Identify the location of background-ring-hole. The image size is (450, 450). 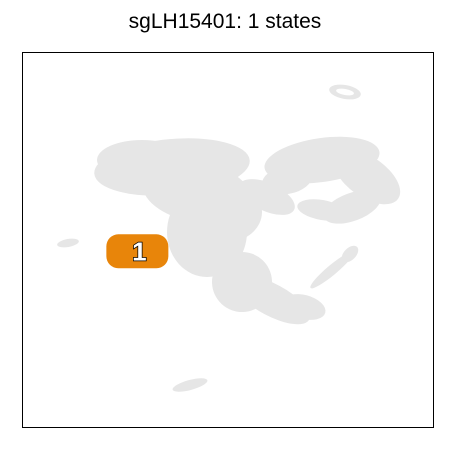
(345, 92).